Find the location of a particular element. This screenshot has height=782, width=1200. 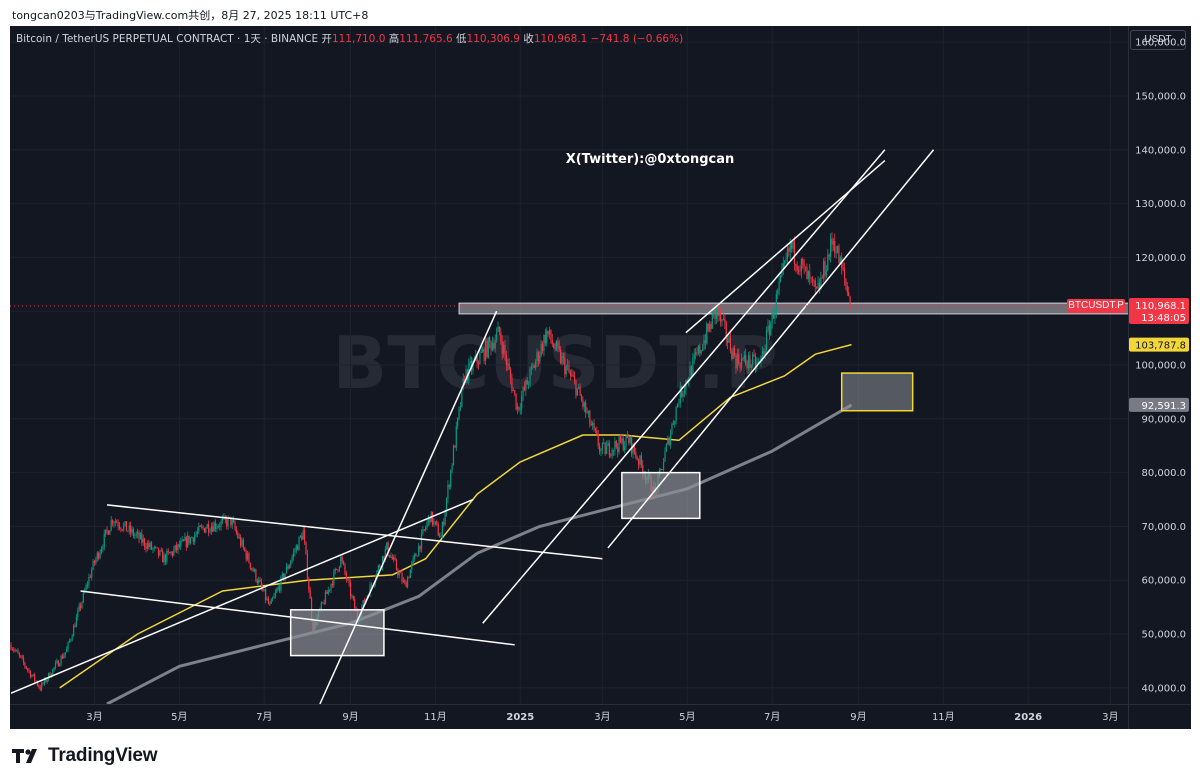

time-tick-label: 3月 is located at coordinates (602, 717).